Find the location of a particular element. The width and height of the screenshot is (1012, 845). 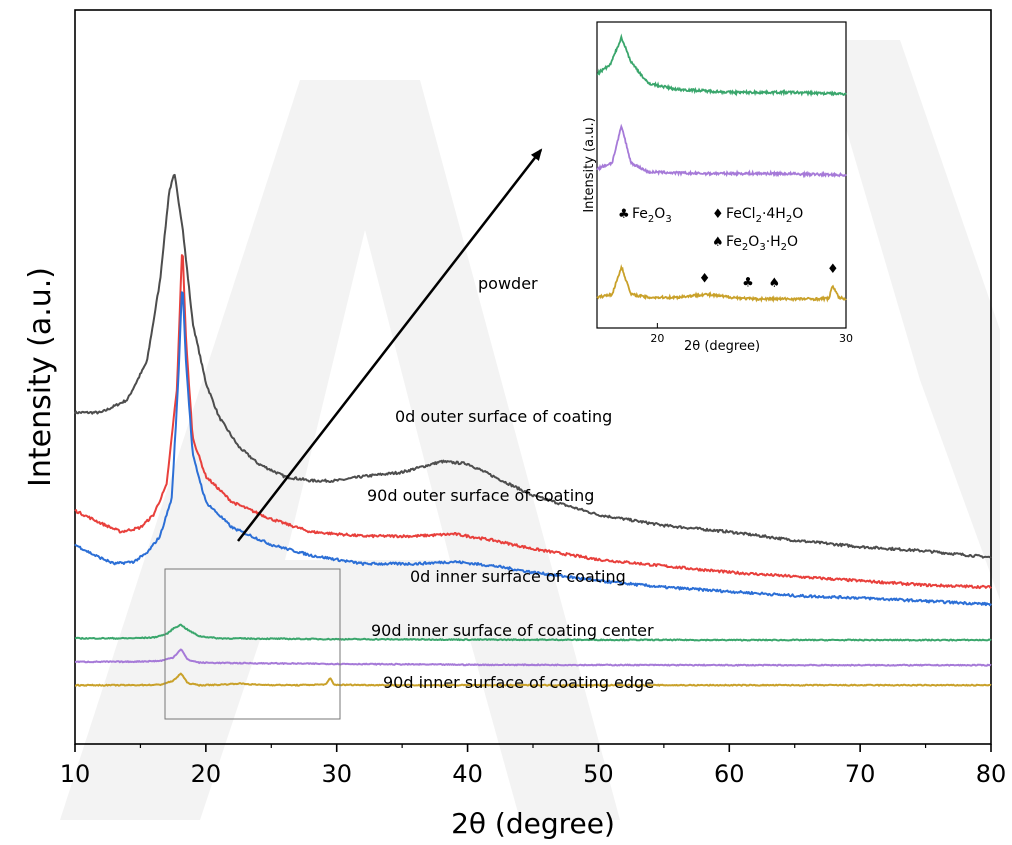

inset-series-group is located at coordinates (721, 168).